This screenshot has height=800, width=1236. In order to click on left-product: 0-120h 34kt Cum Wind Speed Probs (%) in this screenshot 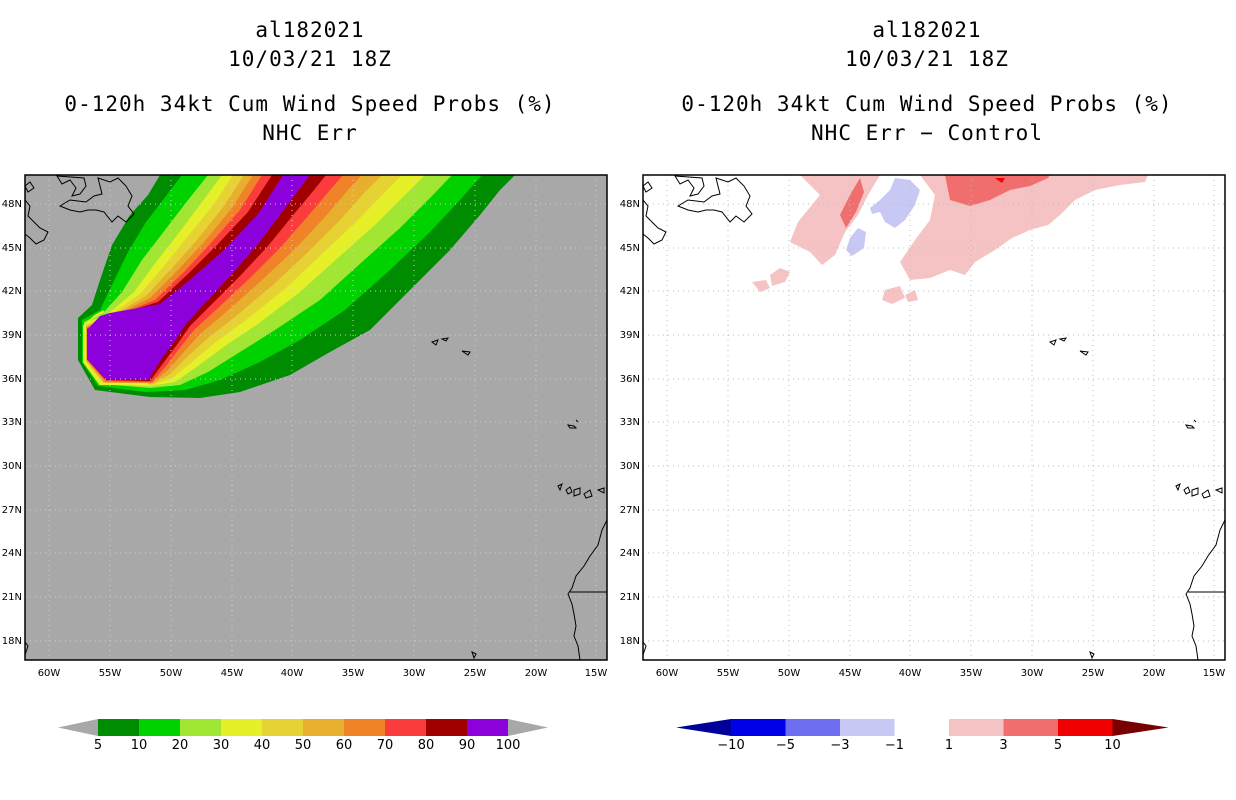, I will do `click(310, 104)`.